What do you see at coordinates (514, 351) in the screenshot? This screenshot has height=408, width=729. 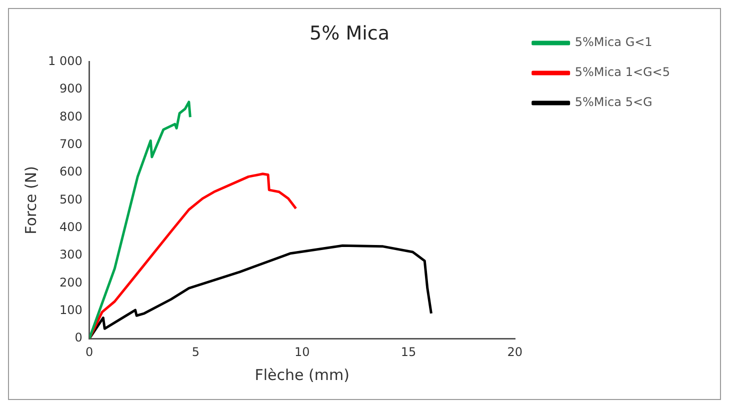 I see `x-tick-label: 20` at bounding box center [514, 351].